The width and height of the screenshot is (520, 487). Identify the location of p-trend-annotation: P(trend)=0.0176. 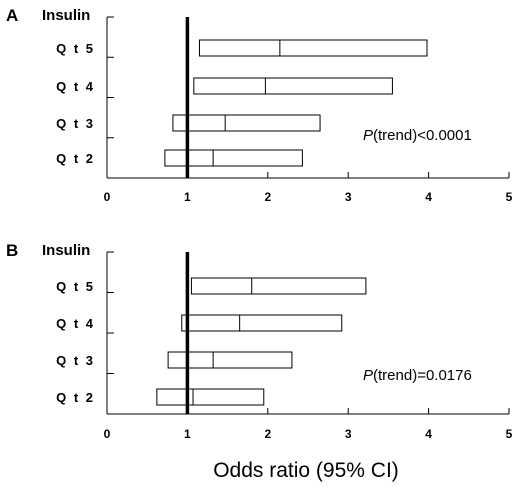
(417, 375).